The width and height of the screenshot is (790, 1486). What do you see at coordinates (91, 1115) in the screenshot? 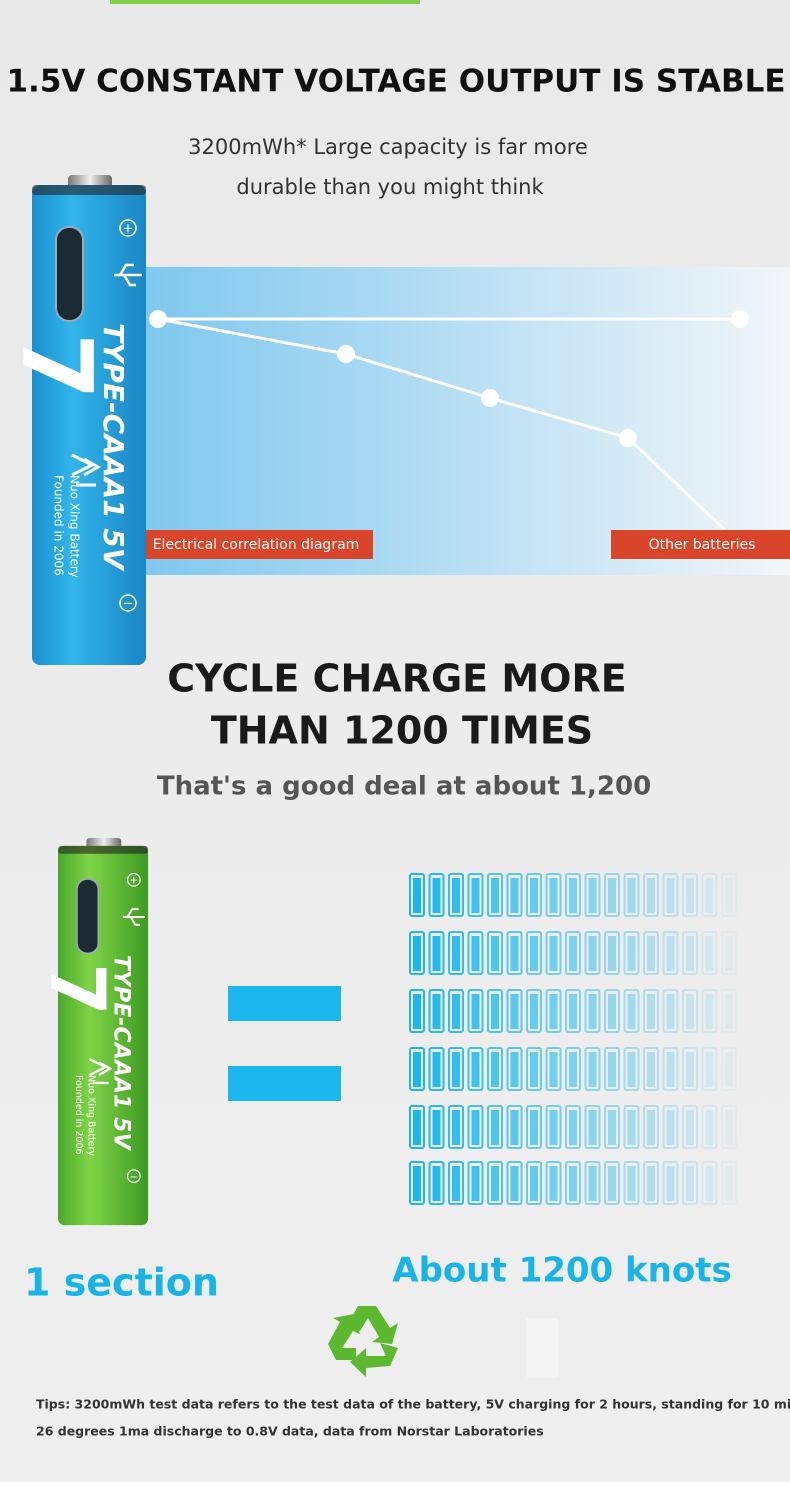
I see `brand-line: Nuo Xing Battery` at bounding box center [91, 1115].